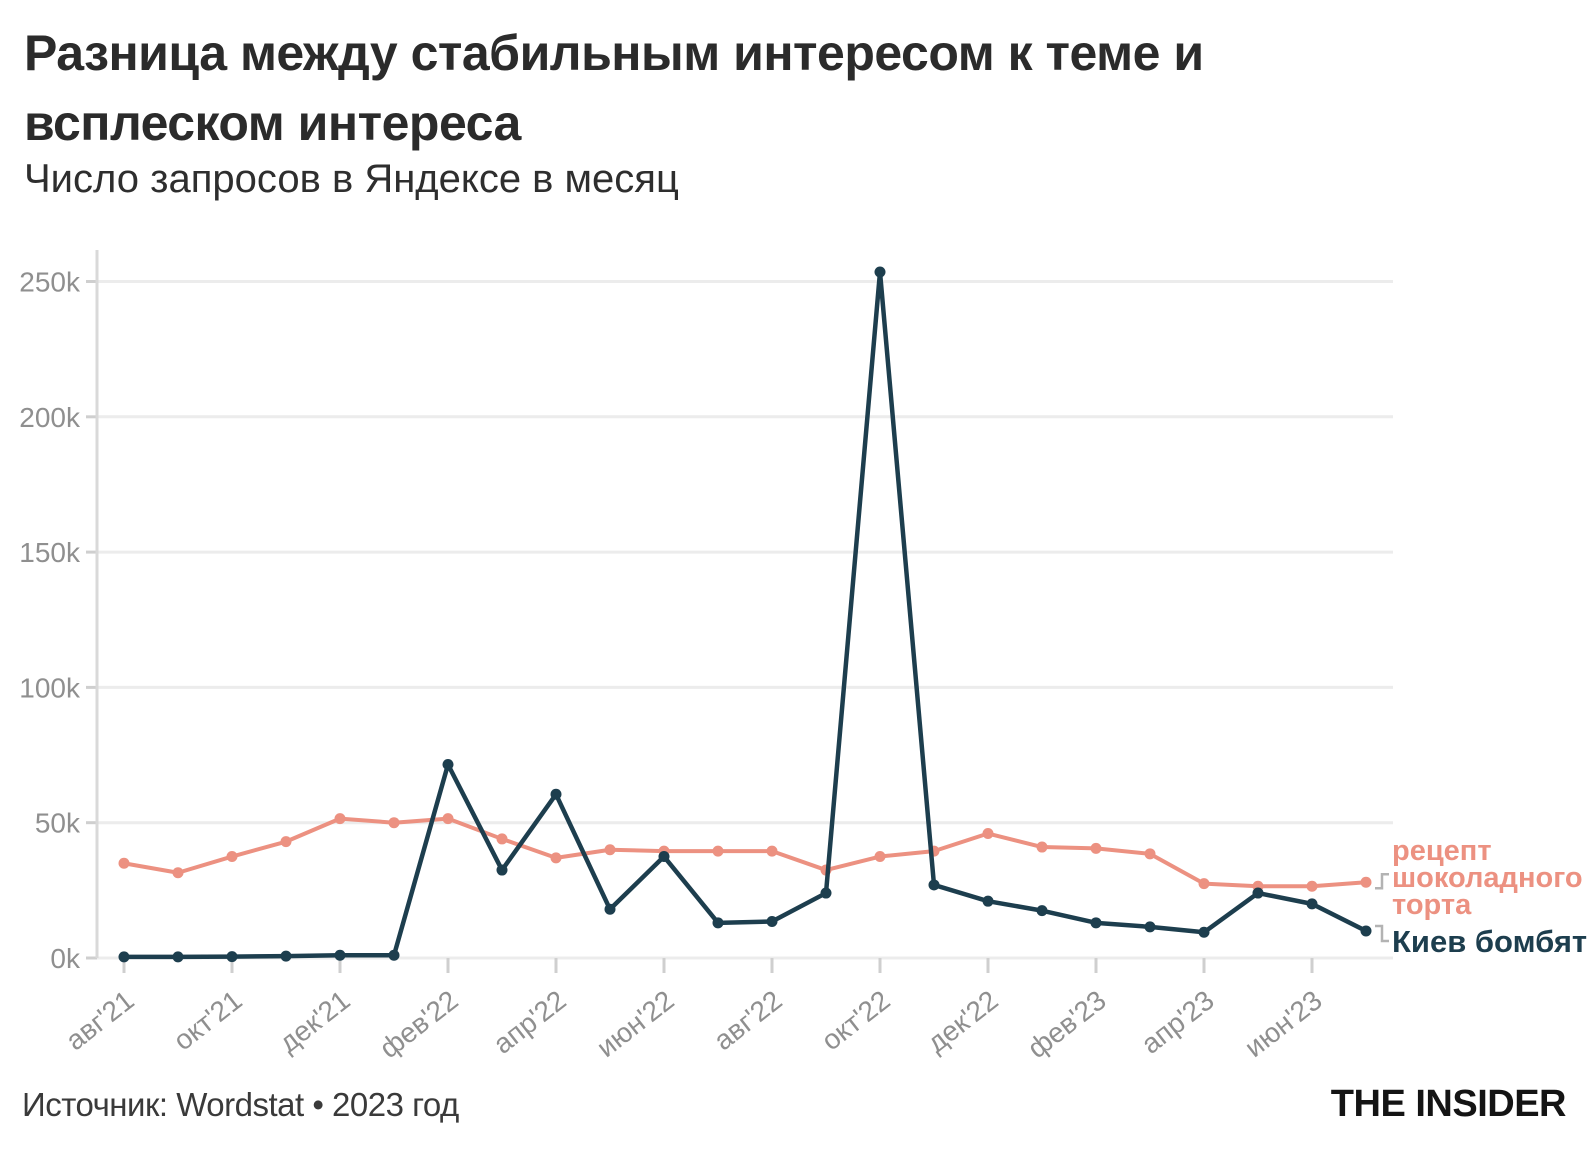 The width and height of the screenshot is (1592, 1150). I want to click on x-axis-label: дек'21, so click(314, 1021).